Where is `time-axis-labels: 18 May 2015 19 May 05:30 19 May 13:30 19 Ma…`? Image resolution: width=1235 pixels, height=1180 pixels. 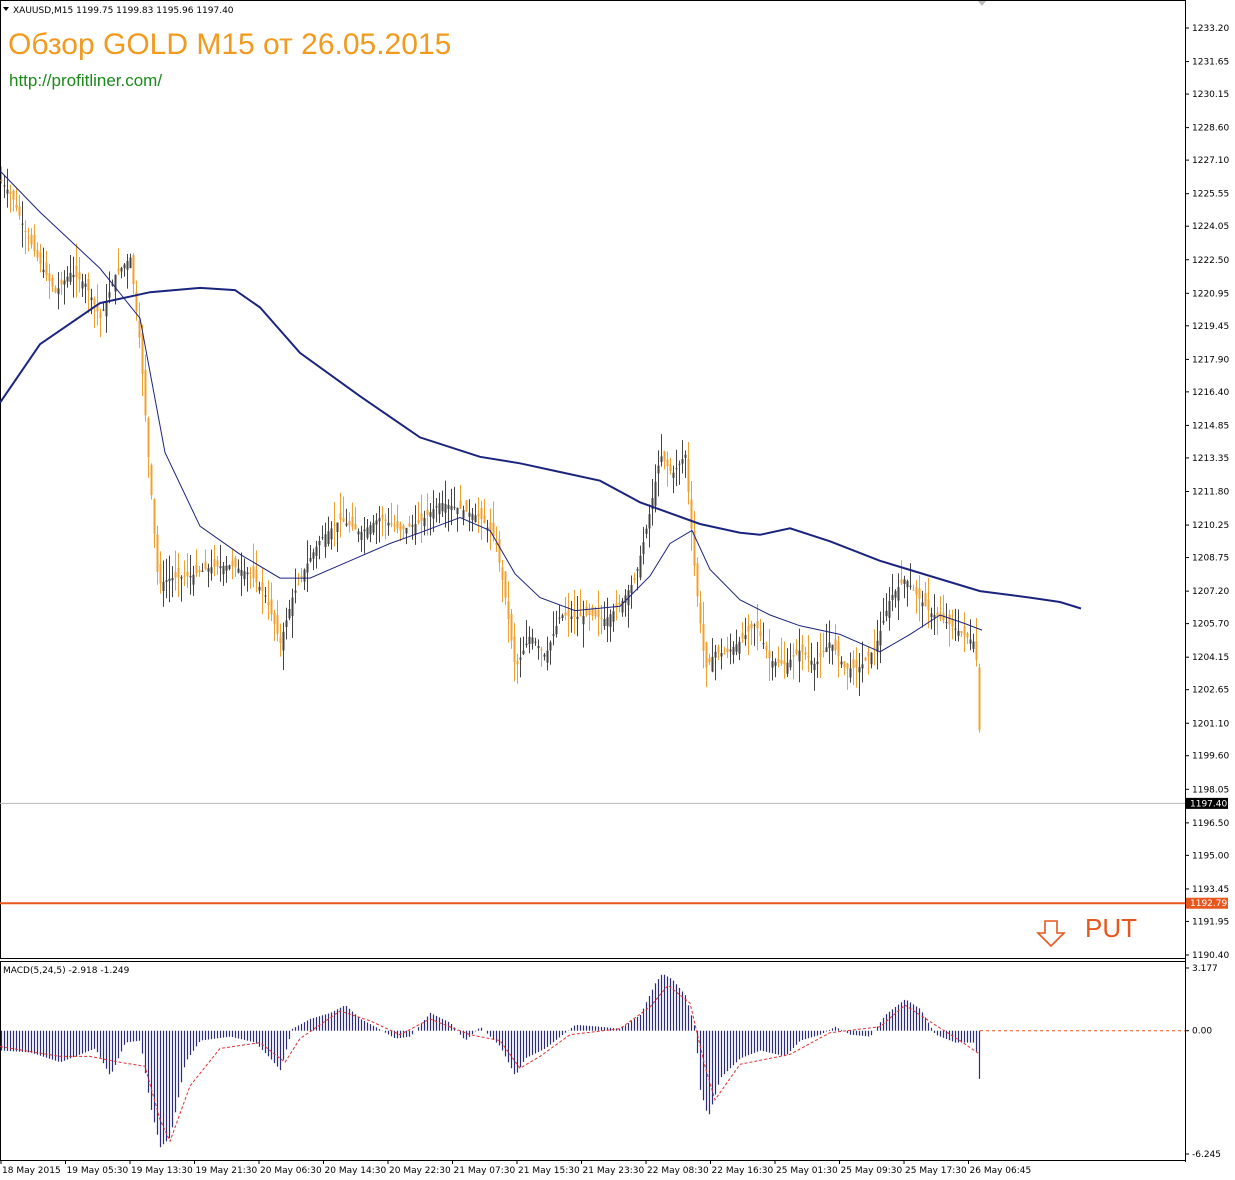 time-axis-labels: 18 May 2015 19 May 05:30 19 May 13:30 19 Ma… is located at coordinates (515, 1168).